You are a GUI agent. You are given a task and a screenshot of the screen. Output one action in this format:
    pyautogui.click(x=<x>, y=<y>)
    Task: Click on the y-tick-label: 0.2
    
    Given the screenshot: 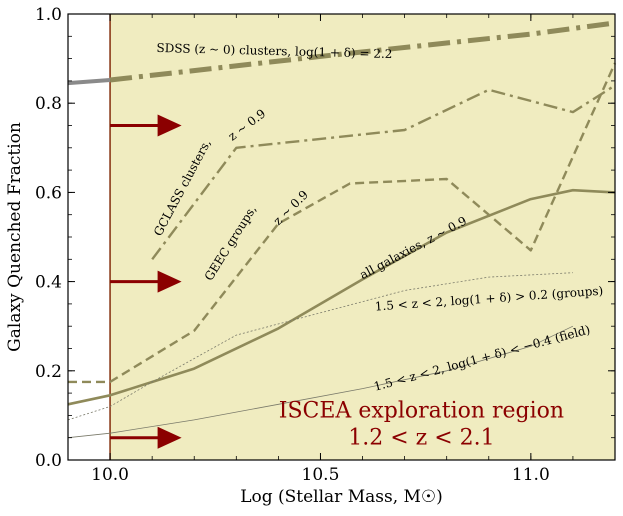 What is the action you would take?
    pyautogui.click(x=48, y=372)
    